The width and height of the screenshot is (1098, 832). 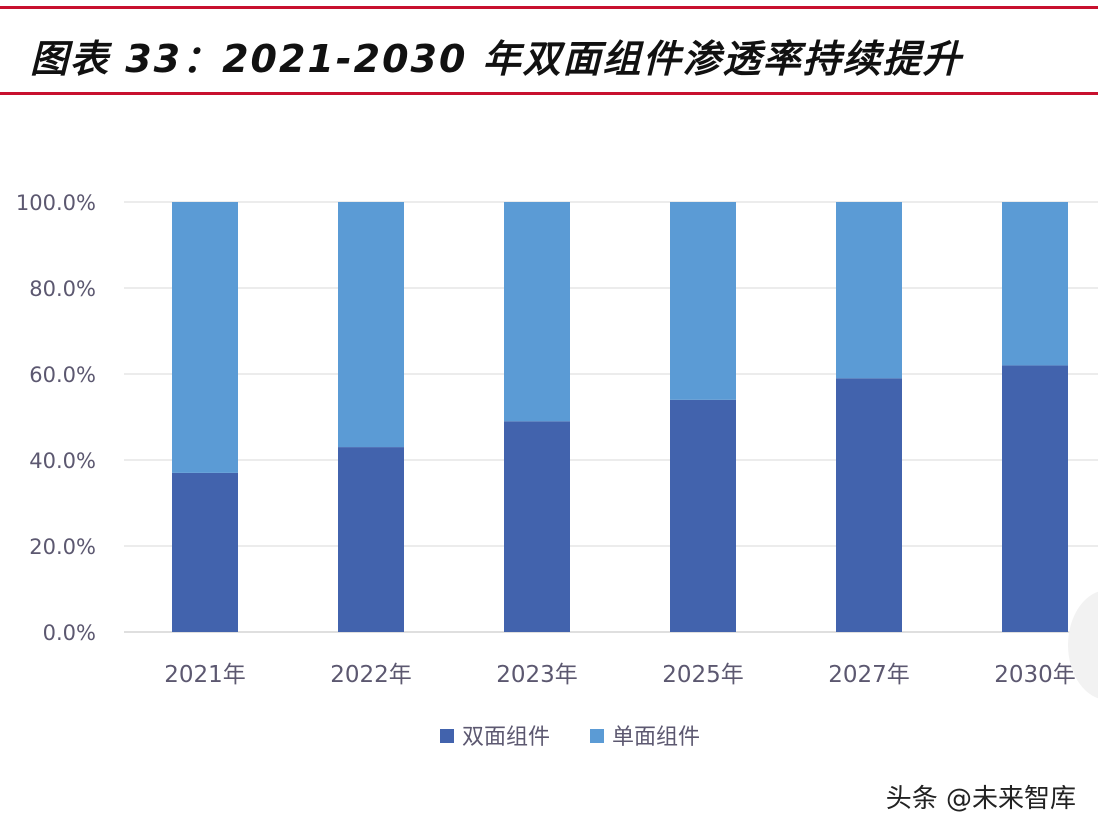 What do you see at coordinates (371, 675) in the screenshot?
I see `x-tick-label: 2022年` at bounding box center [371, 675].